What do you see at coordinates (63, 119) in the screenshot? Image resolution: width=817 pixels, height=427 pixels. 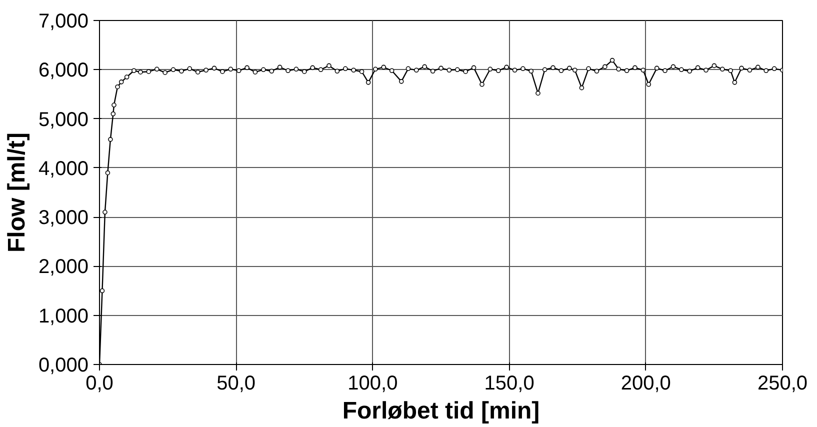 I see `y-tick-label: 5,000` at bounding box center [63, 119].